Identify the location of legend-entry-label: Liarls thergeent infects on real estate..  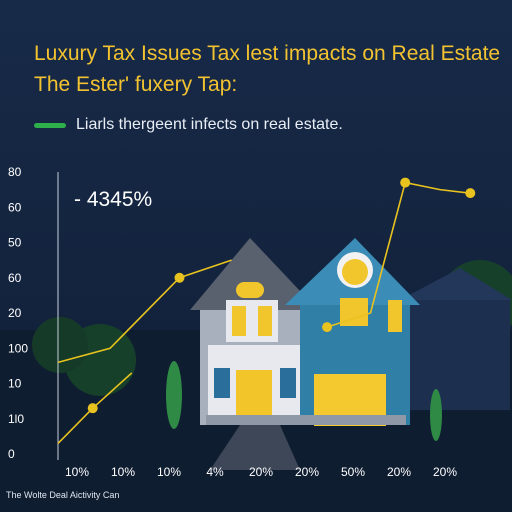
(209, 124).